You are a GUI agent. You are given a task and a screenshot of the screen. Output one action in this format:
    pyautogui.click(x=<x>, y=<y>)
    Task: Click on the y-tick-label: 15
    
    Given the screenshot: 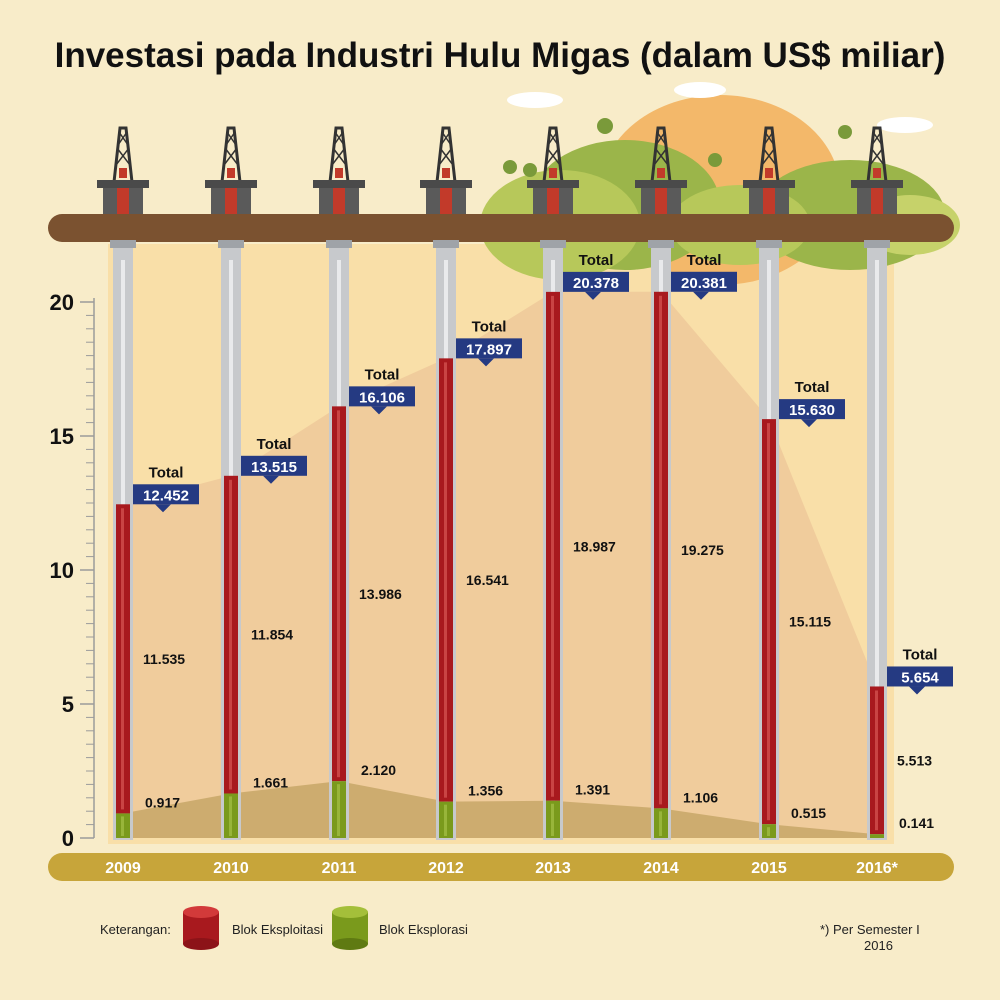 What is the action you would take?
    pyautogui.click(x=62, y=436)
    